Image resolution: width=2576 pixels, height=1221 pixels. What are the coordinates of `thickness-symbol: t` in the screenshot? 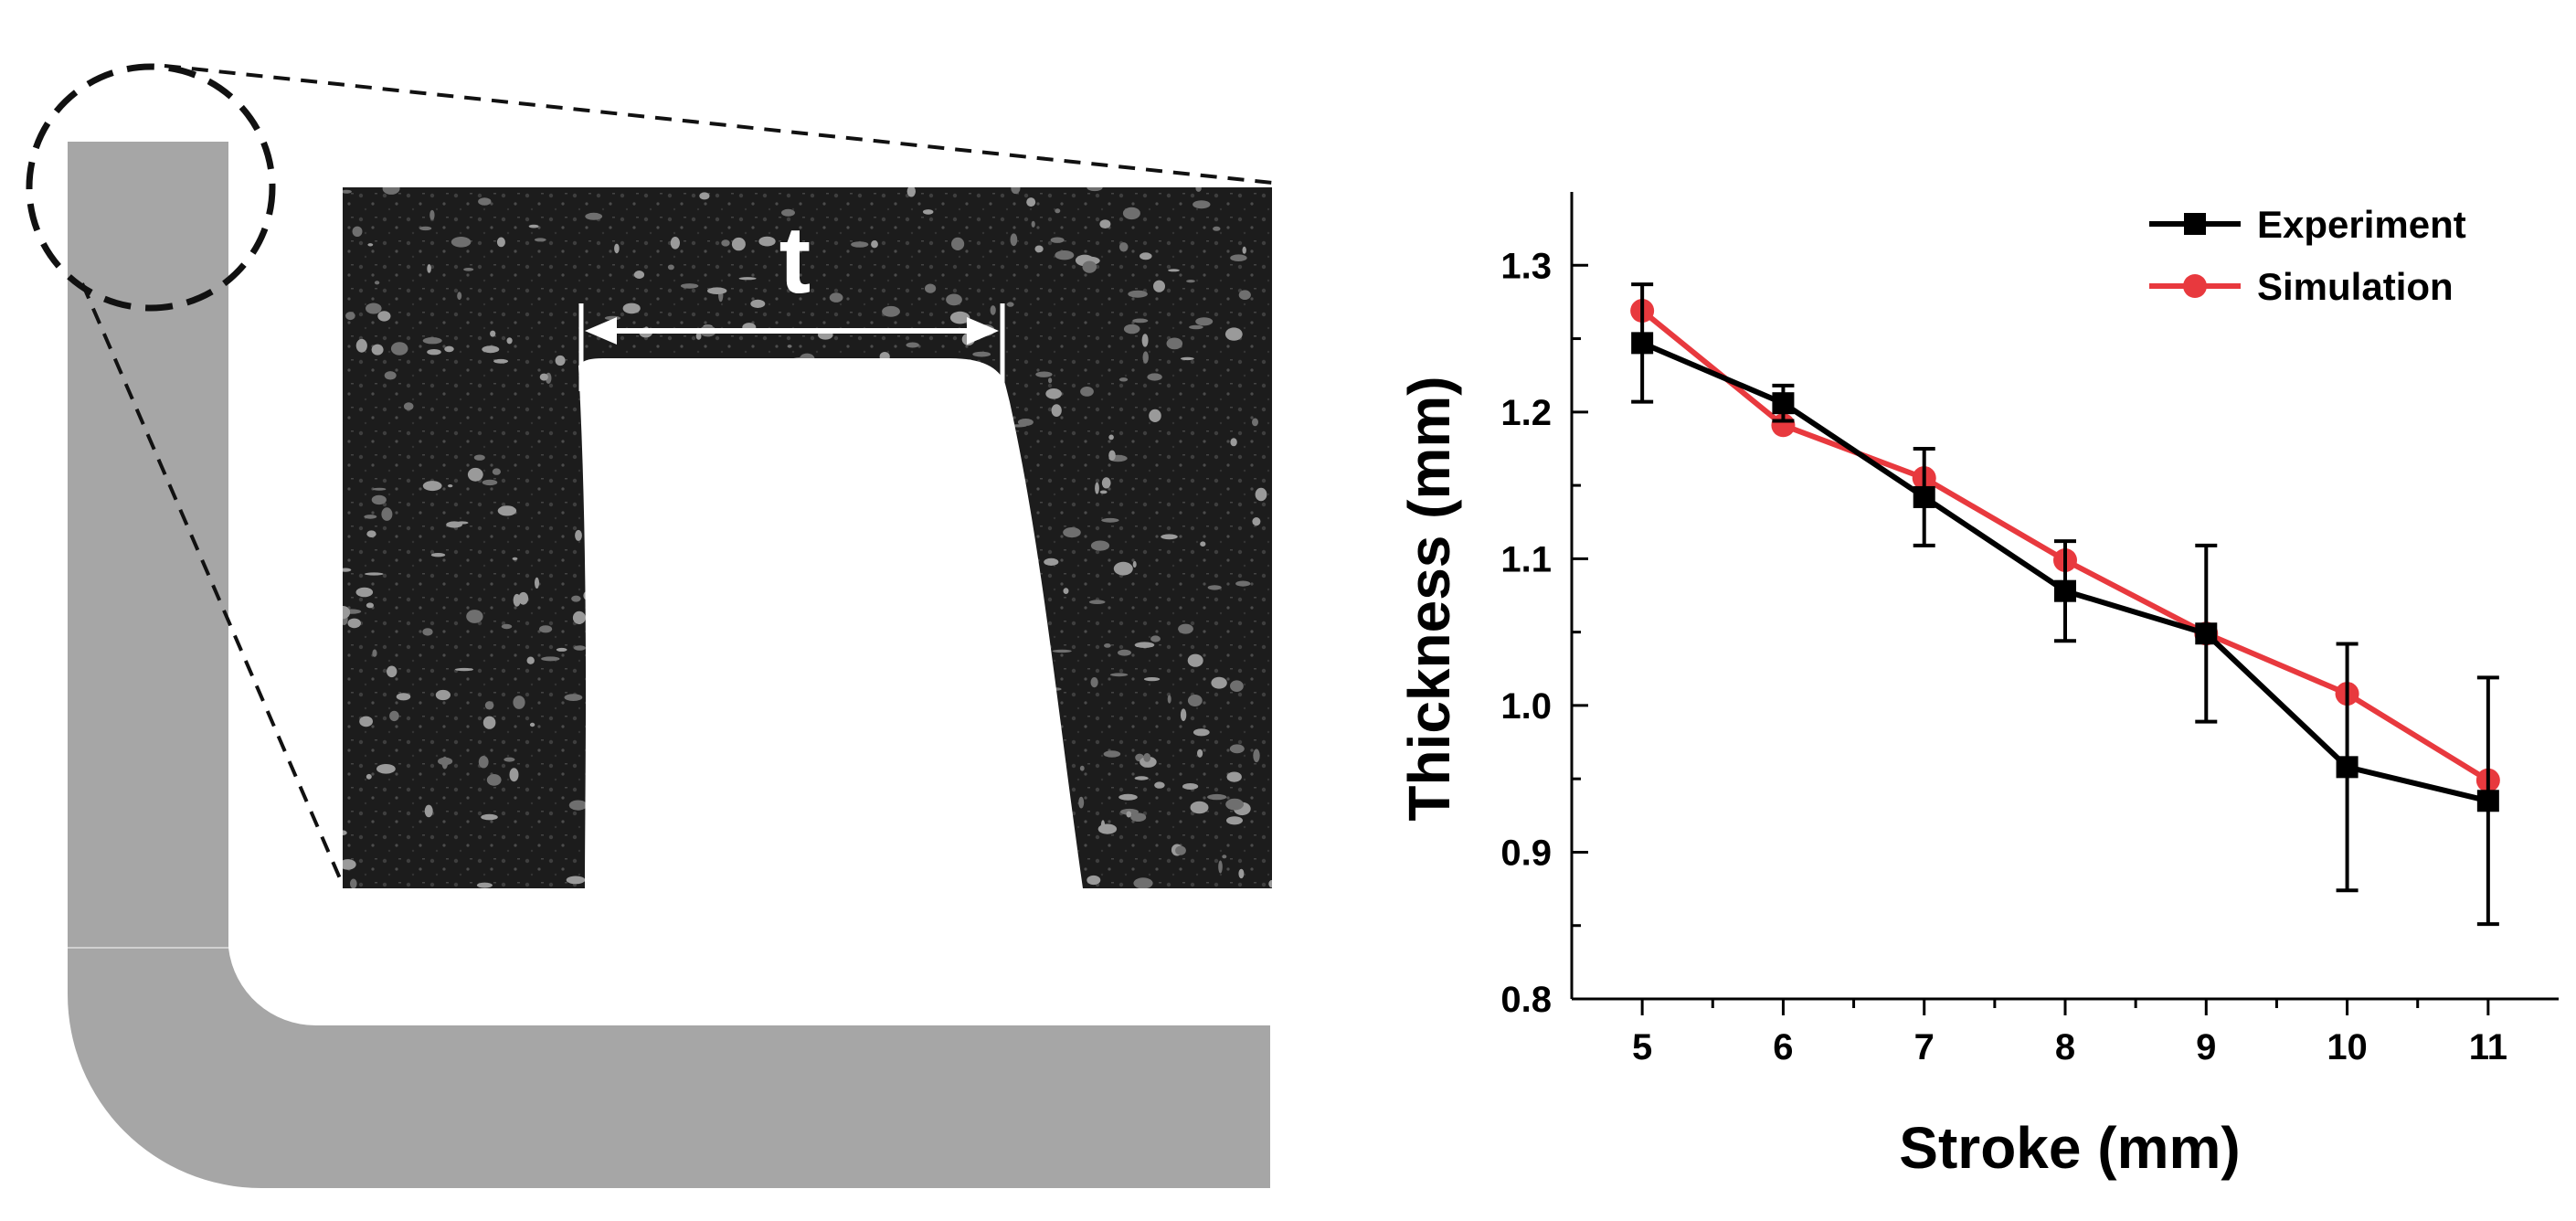 It's located at (795, 260).